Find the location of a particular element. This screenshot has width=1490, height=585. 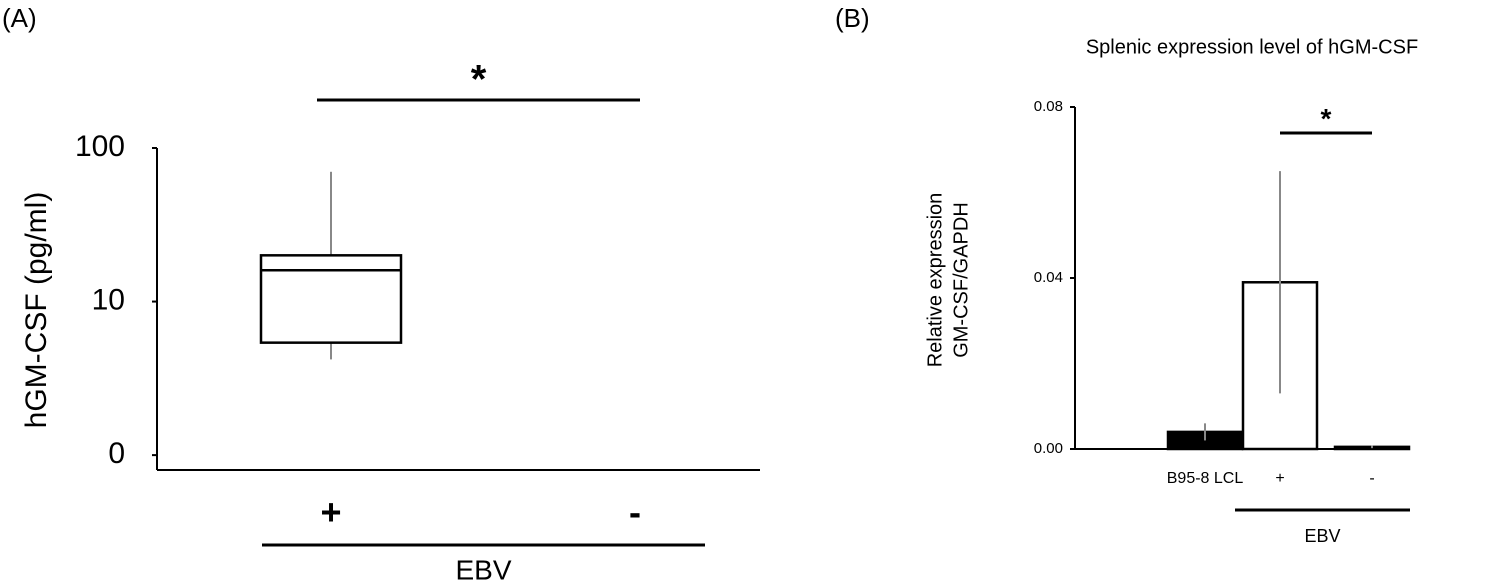

panel-label: (B) is located at coordinates (852, 18).